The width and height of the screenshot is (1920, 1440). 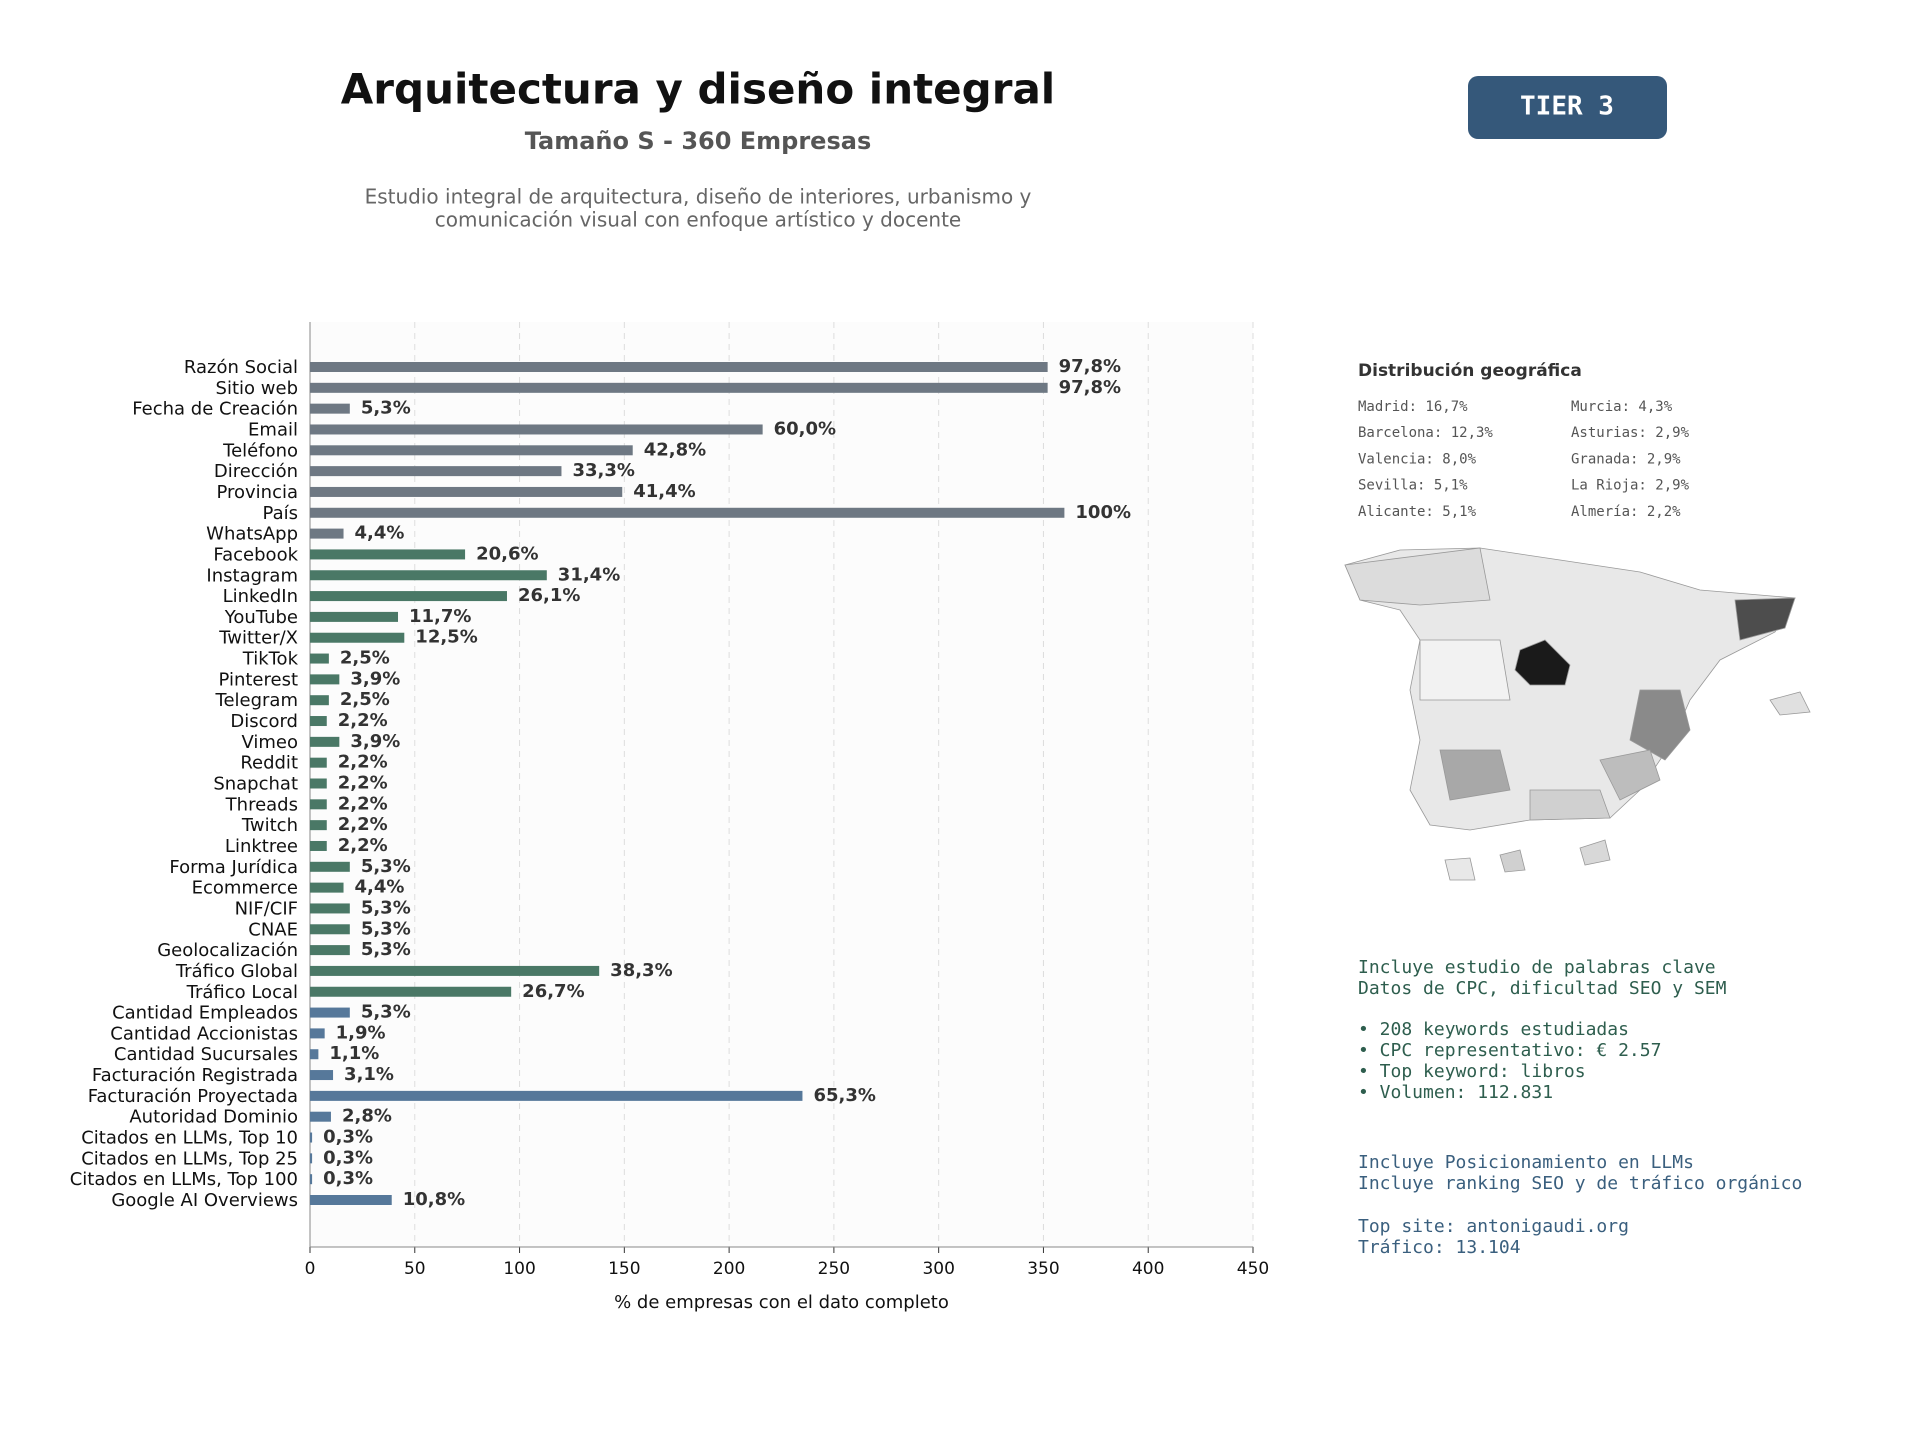 I want to click on x-tick-label: 450, so click(x=1253, y=1269).